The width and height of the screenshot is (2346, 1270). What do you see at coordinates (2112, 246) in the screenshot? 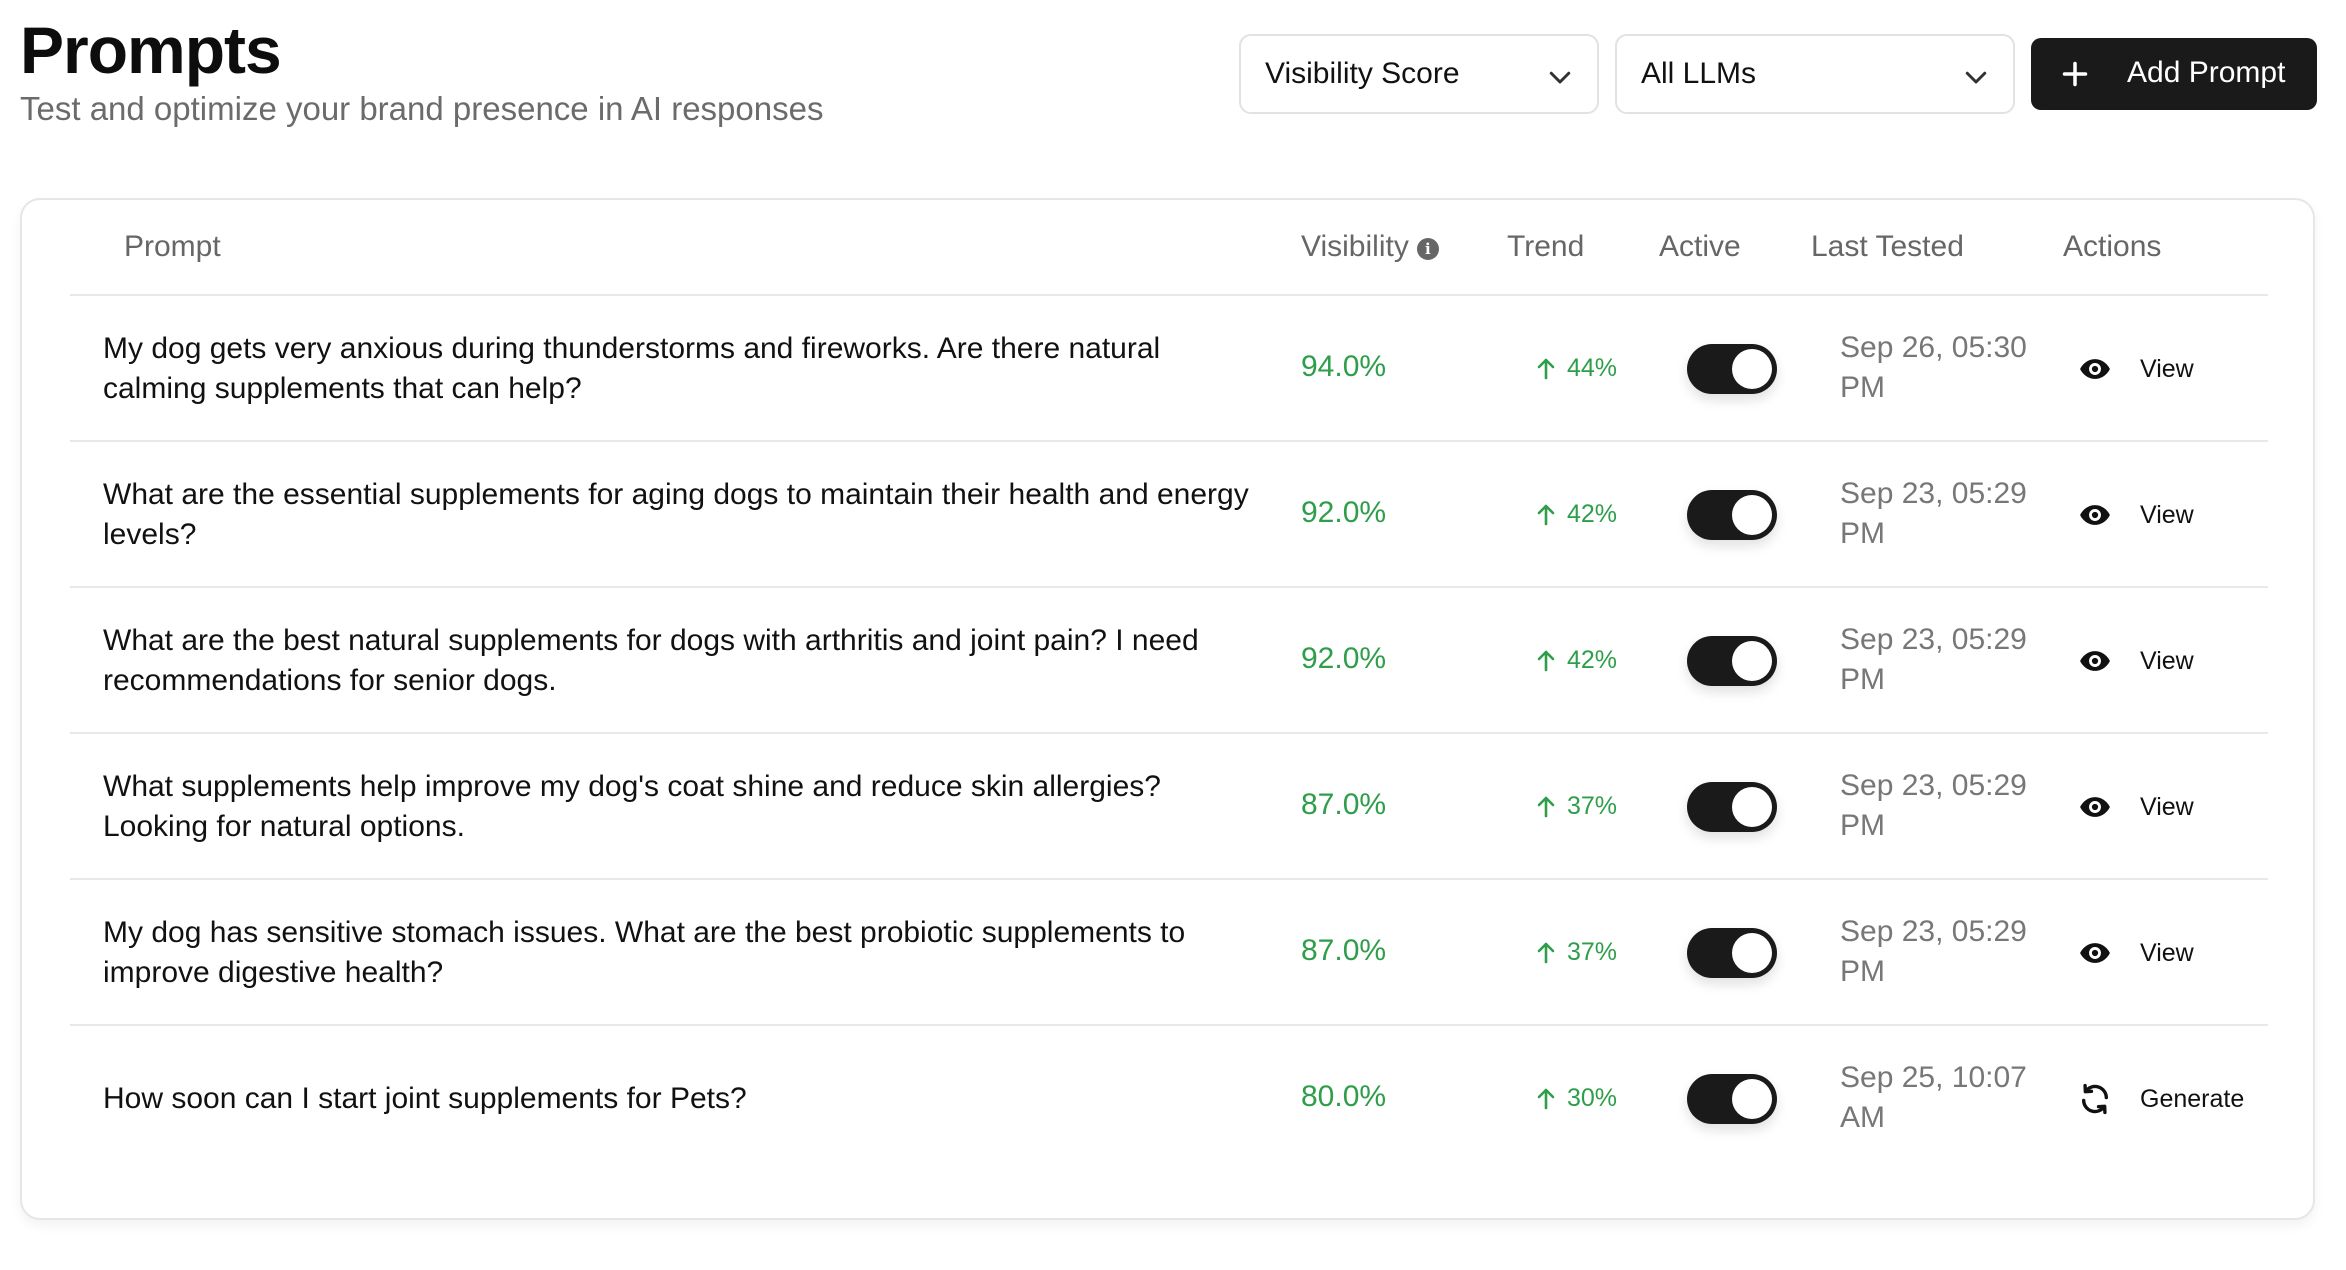
I see `column-header-actions: Actions` at bounding box center [2112, 246].